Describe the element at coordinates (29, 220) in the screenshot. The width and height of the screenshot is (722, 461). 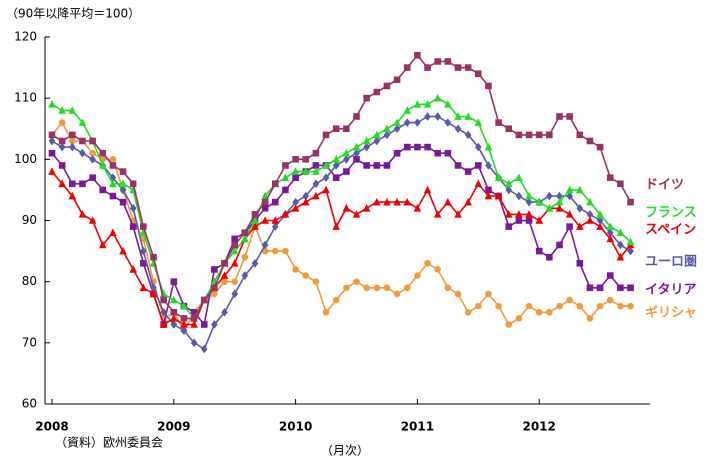
I see `y-tick-label: 90` at that location.